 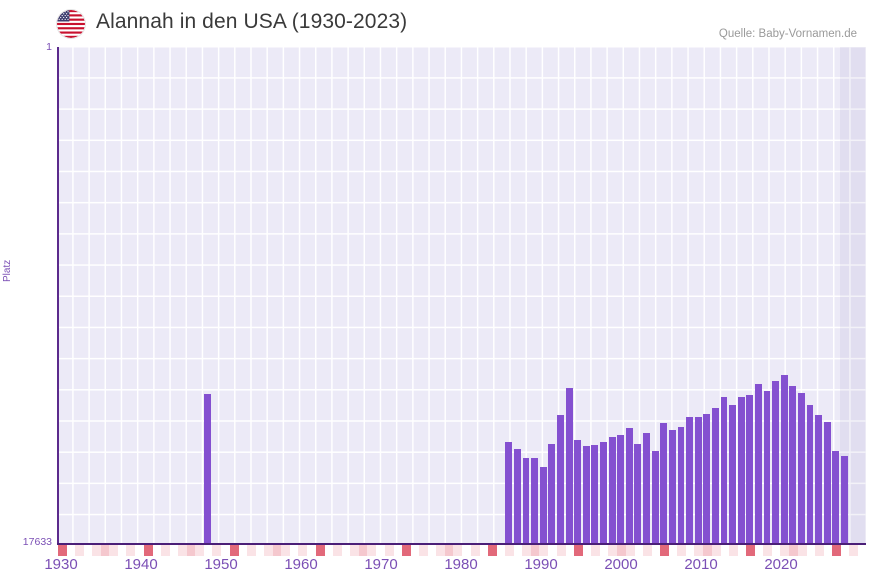 What do you see at coordinates (621, 564) in the screenshot?
I see `x-tick-label: 2000` at bounding box center [621, 564].